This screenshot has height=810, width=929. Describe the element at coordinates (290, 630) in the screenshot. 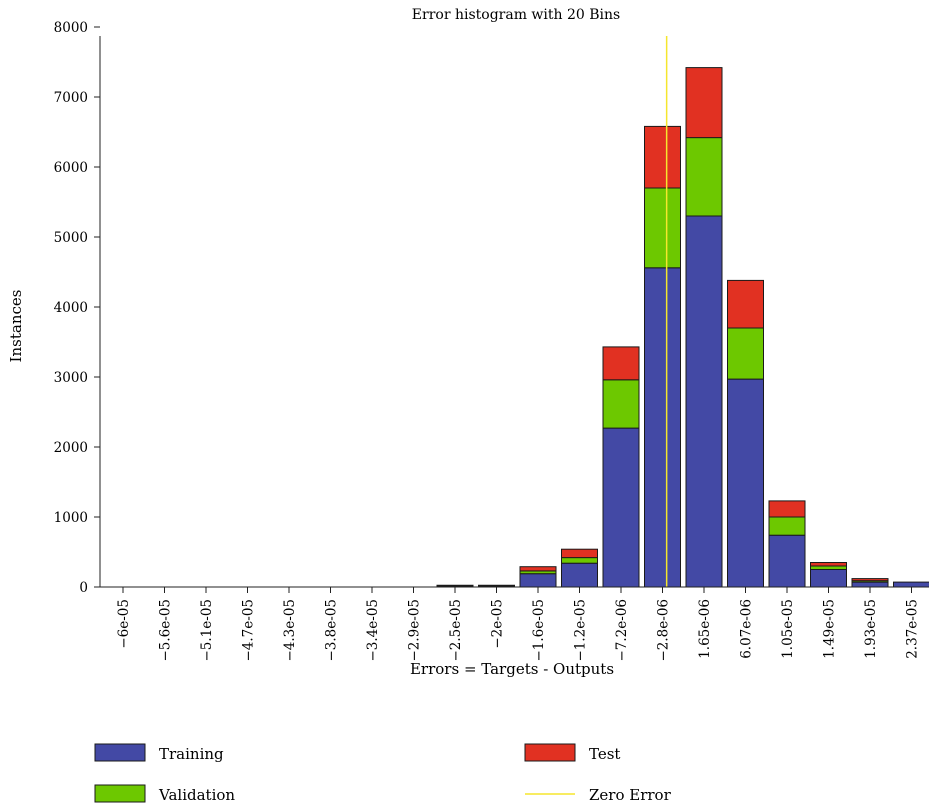

I see `x-tick-label: −4.3e-05` at that location.